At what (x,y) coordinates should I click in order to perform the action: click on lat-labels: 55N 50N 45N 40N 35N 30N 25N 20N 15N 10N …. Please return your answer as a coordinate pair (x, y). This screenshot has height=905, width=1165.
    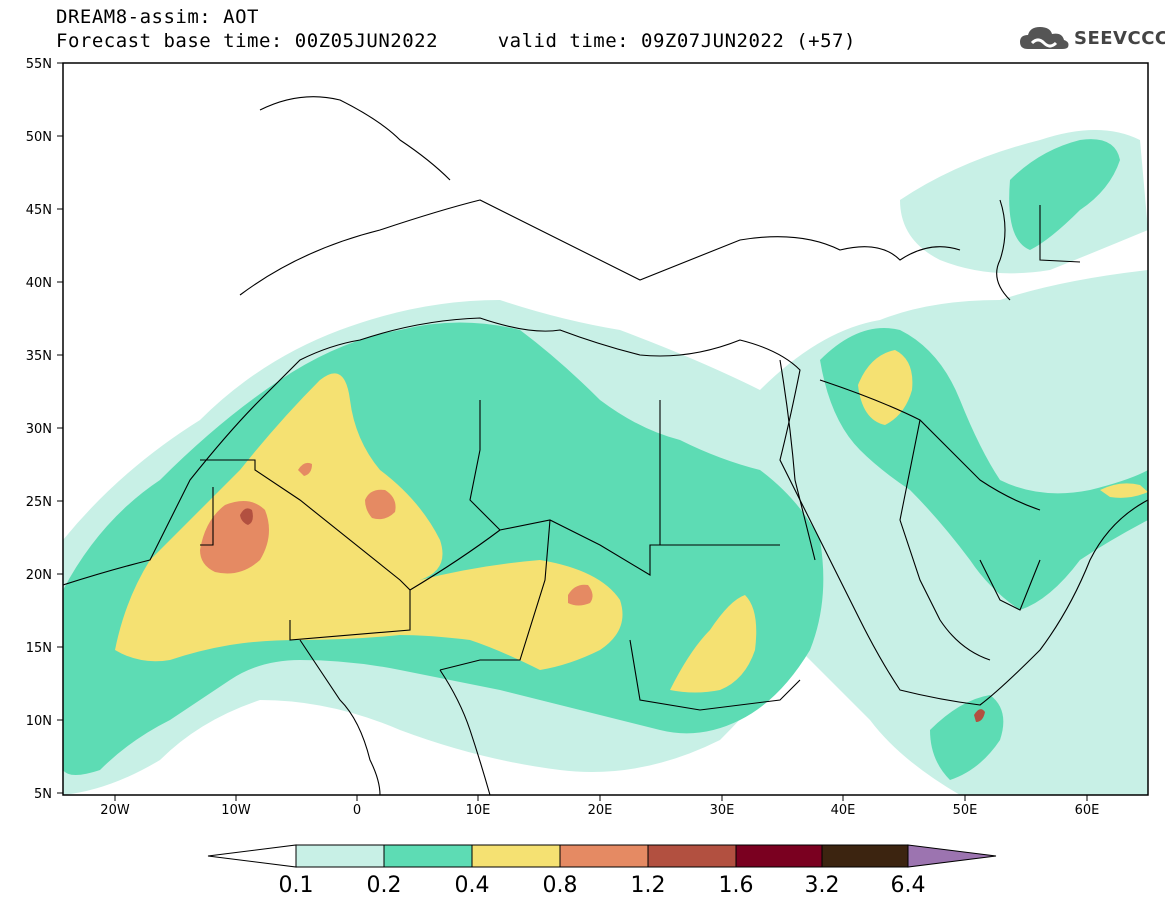
    Looking at the image, I should click on (39, 429).